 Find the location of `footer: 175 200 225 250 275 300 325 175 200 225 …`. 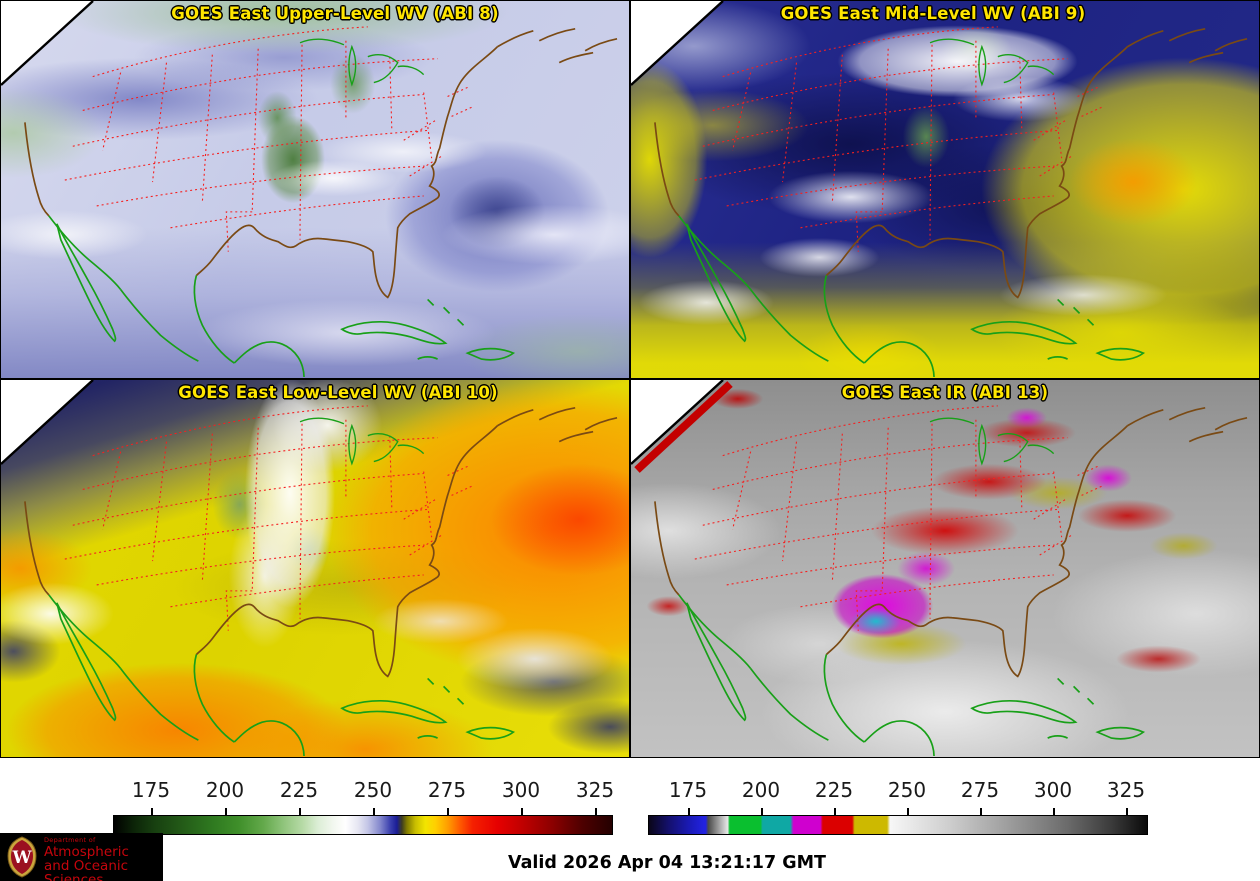

footer: 175 200 225 250 275 300 325 175 200 225 … is located at coordinates (630, 819).